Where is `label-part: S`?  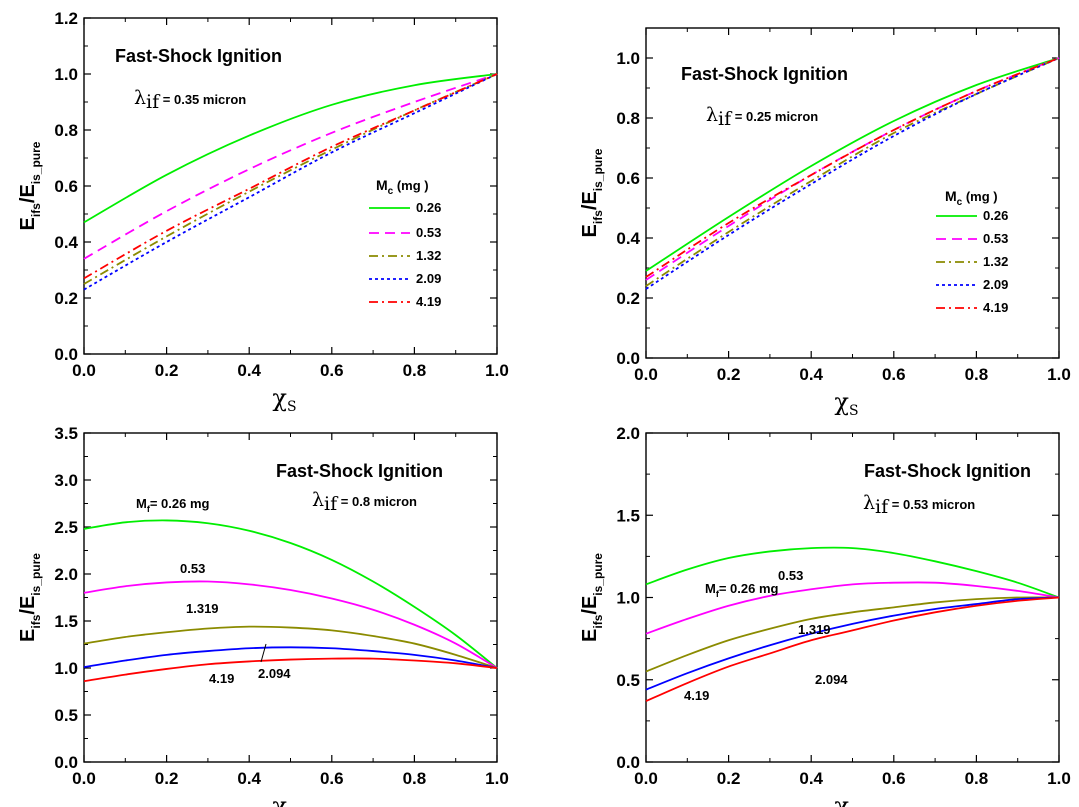
label-part: S is located at coordinates (292, 407).